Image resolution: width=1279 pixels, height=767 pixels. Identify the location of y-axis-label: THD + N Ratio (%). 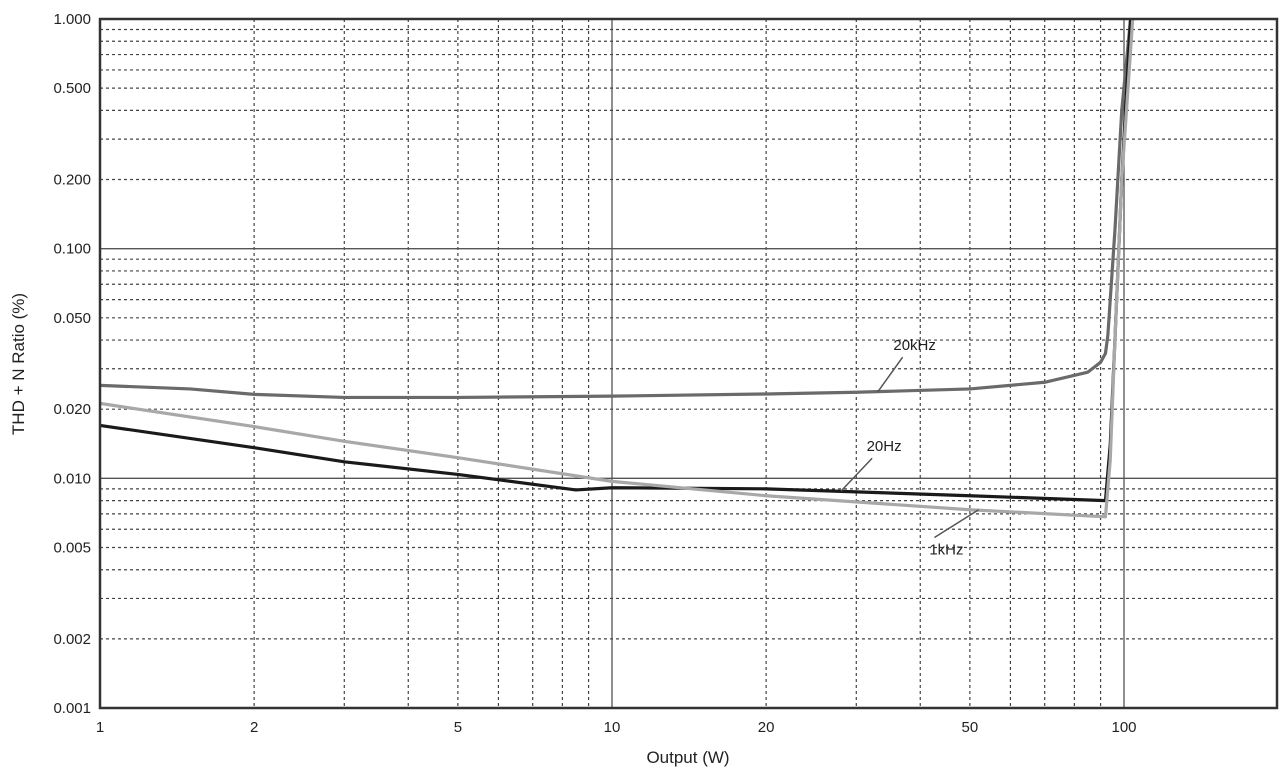
(18, 364).